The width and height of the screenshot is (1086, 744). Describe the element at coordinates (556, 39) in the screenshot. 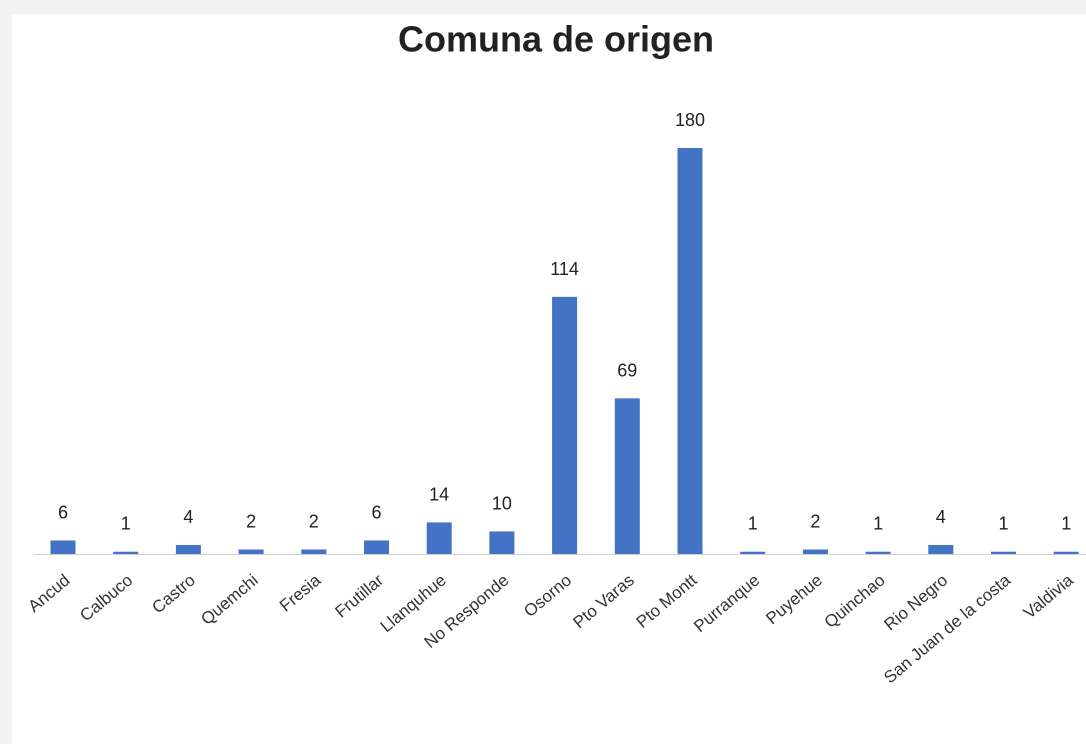

I see `chart-title: Comuna de origen` at that location.